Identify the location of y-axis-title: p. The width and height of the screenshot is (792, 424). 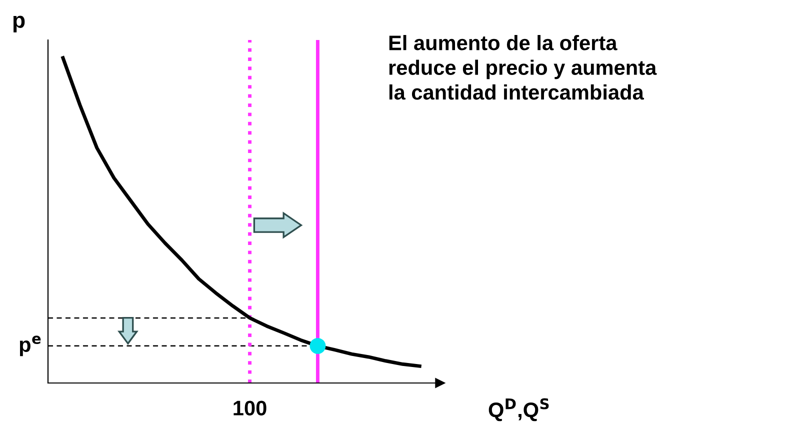
(19, 24).